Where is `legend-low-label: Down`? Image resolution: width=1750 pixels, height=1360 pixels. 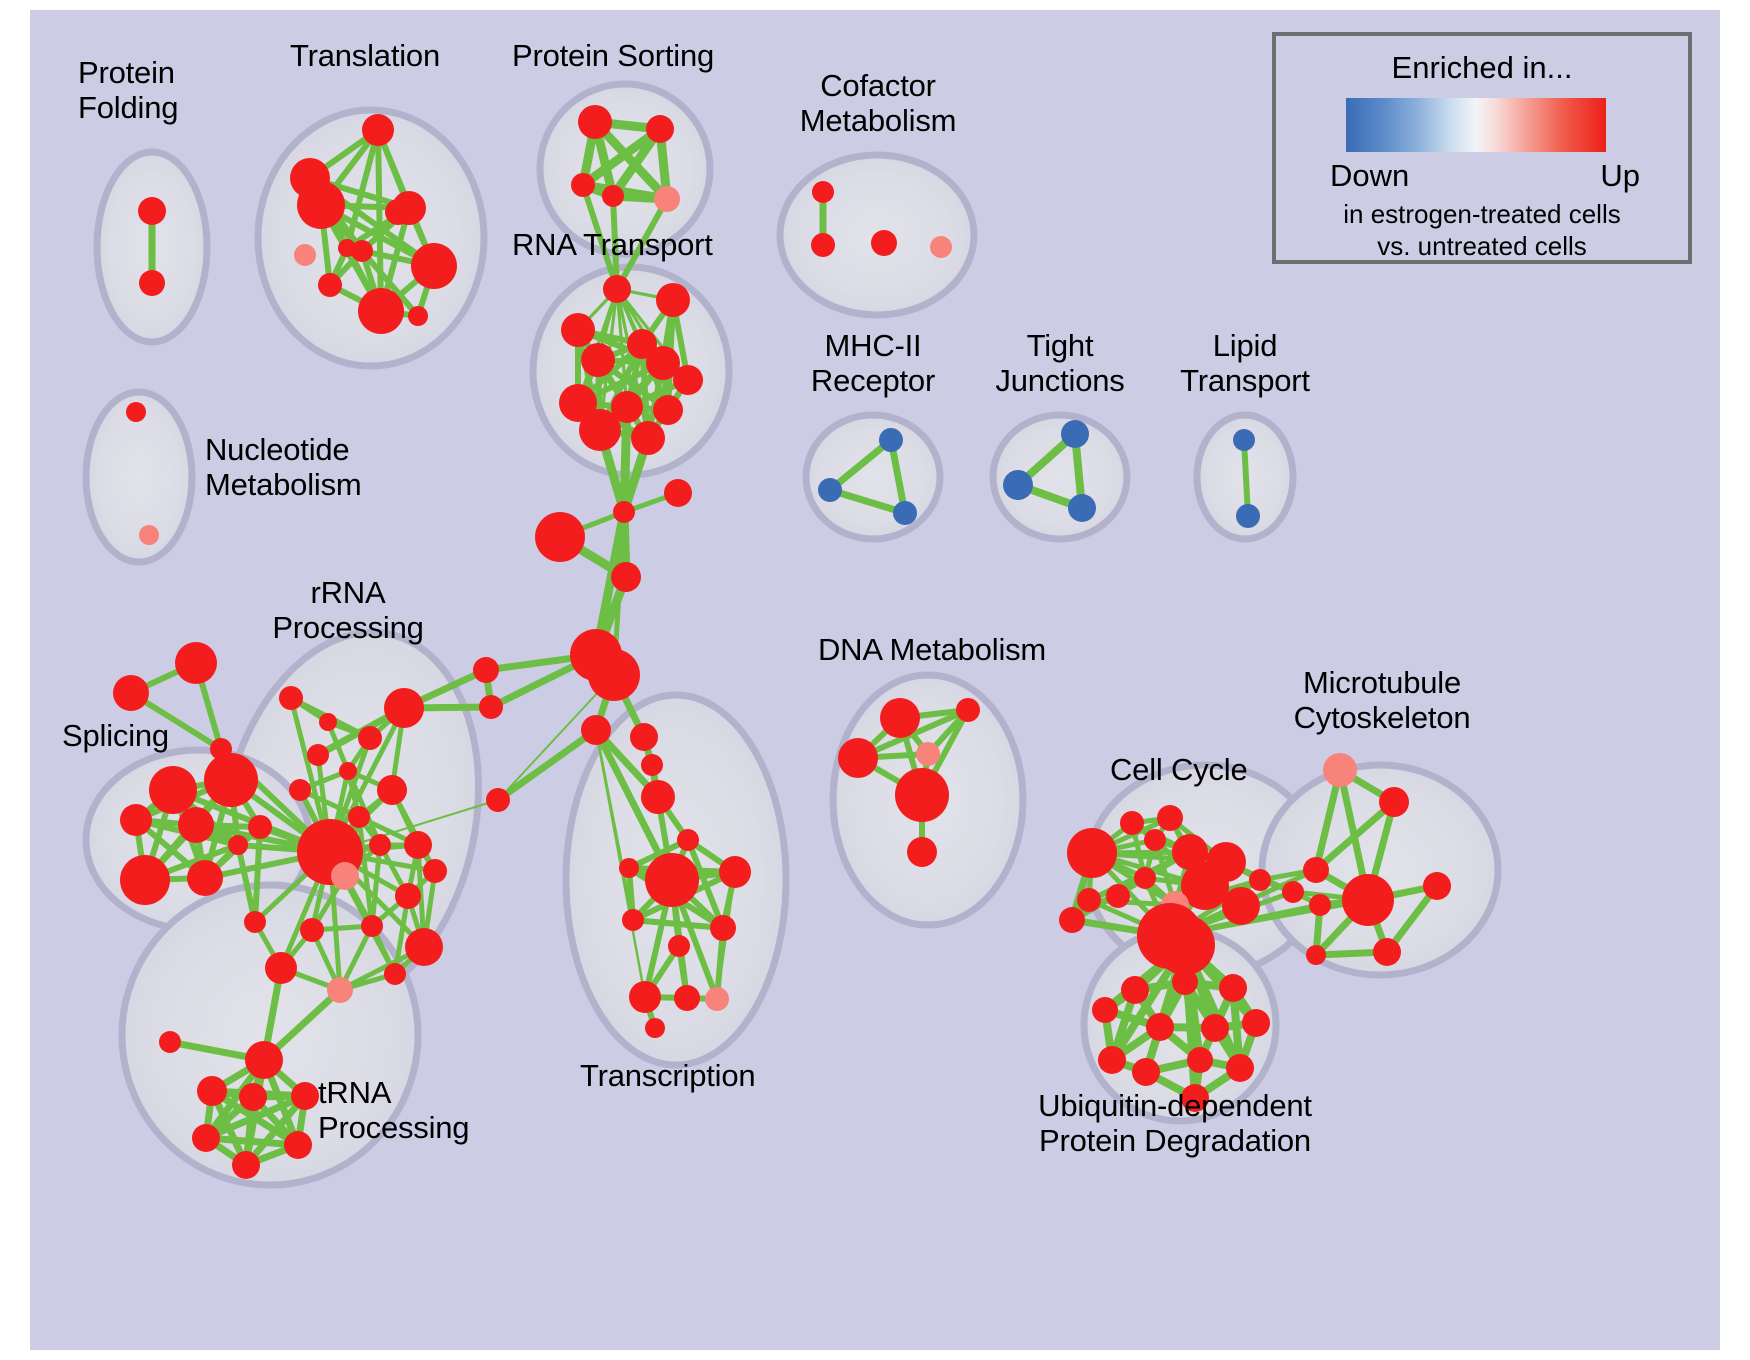
legend-low-label: Down is located at coordinates (1370, 175).